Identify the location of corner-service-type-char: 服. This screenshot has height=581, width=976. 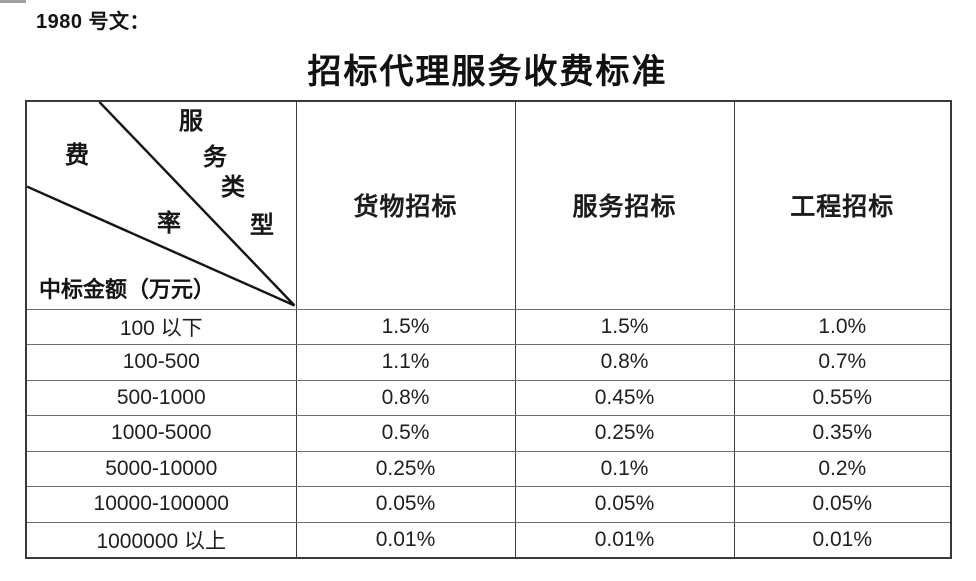
(191, 122).